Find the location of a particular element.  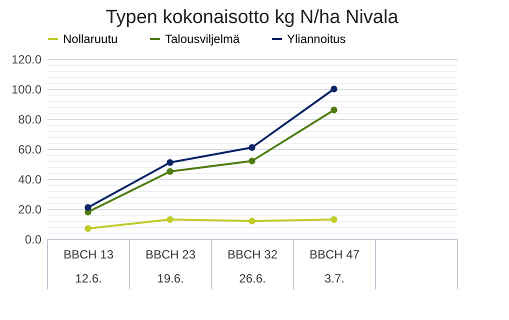

legend-label: Nollaruutu is located at coordinates (90, 39).